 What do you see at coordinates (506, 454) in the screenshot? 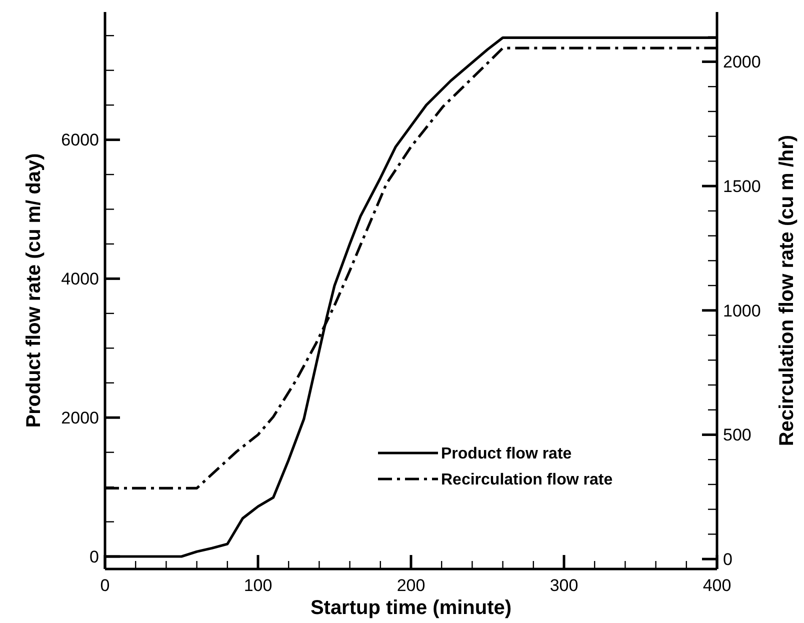
I see `legend-label: Product flow rate` at bounding box center [506, 454].